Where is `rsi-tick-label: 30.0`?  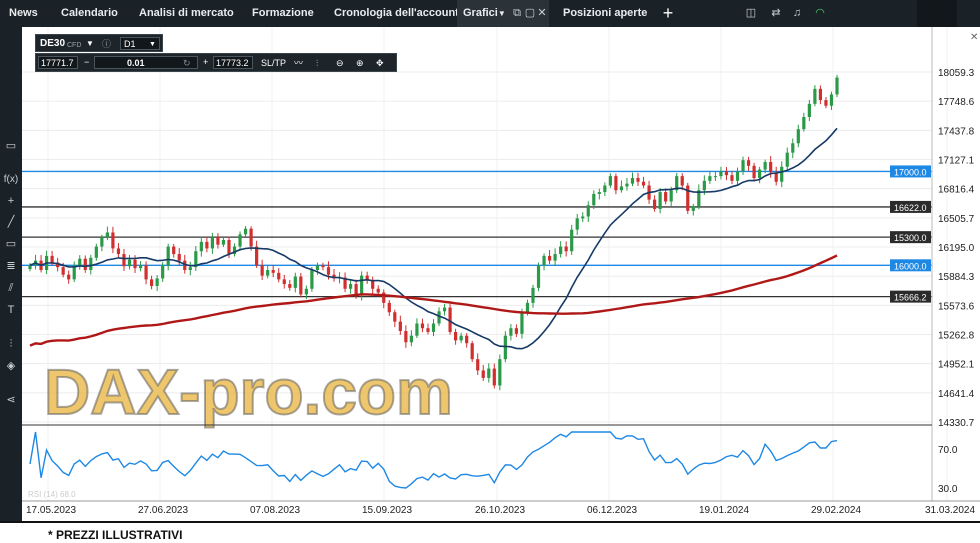
rsi-tick-label: 30.0 is located at coordinates (948, 489).